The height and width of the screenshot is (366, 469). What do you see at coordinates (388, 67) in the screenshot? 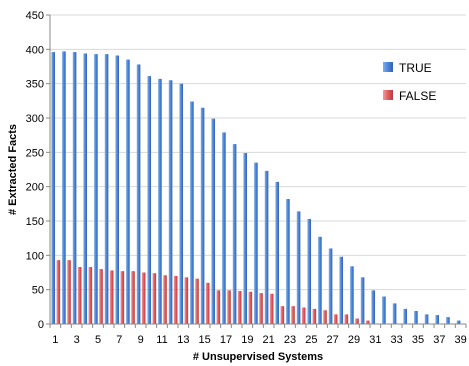
I see `legend-swatch-true` at bounding box center [388, 67].